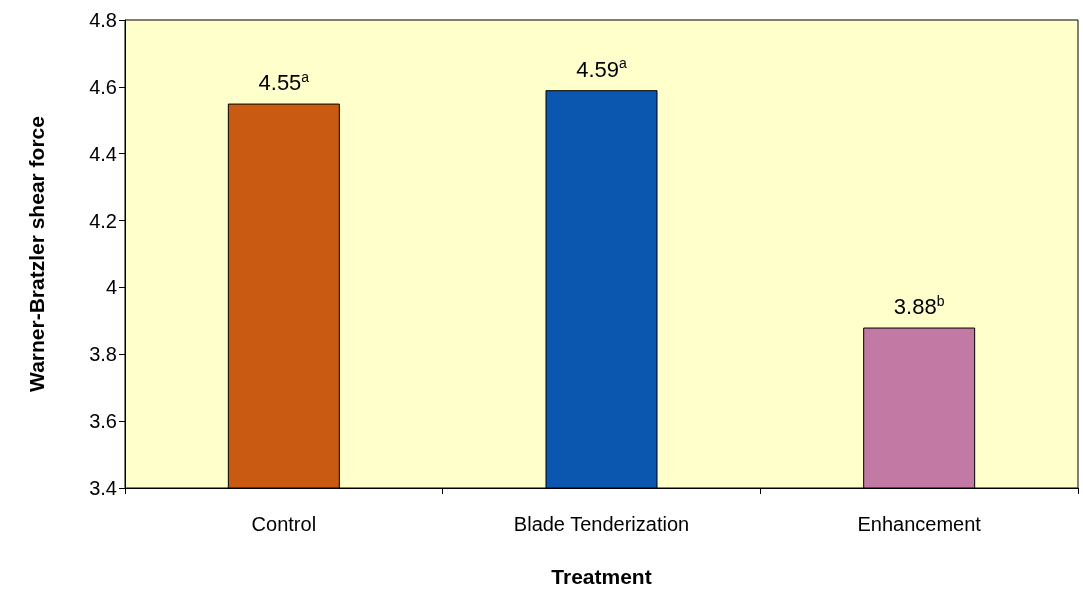  Describe the element at coordinates (103, 488) in the screenshot. I see `y-tick-label: 3.4` at that location.